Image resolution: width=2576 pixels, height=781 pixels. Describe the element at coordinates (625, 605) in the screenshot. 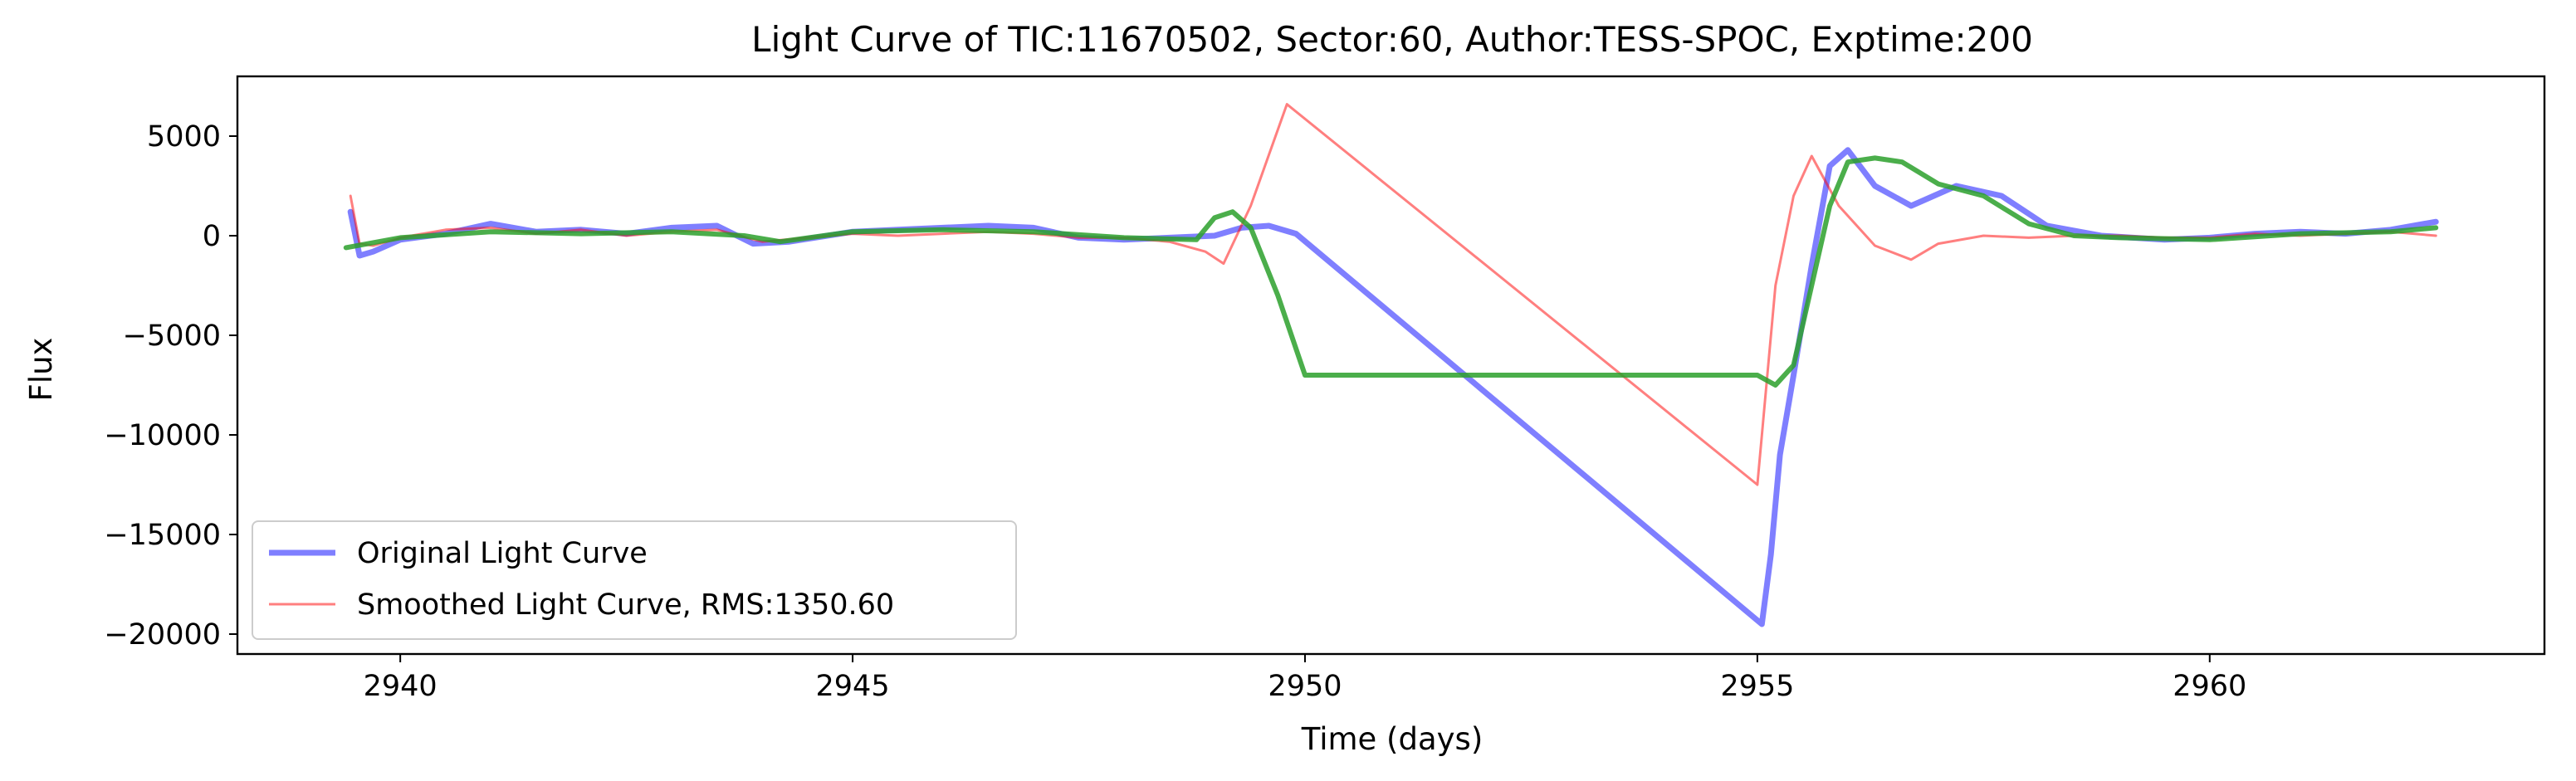

I see `legend-label-2: Smoothed Light Curve, RMS:1350.60` at that location.